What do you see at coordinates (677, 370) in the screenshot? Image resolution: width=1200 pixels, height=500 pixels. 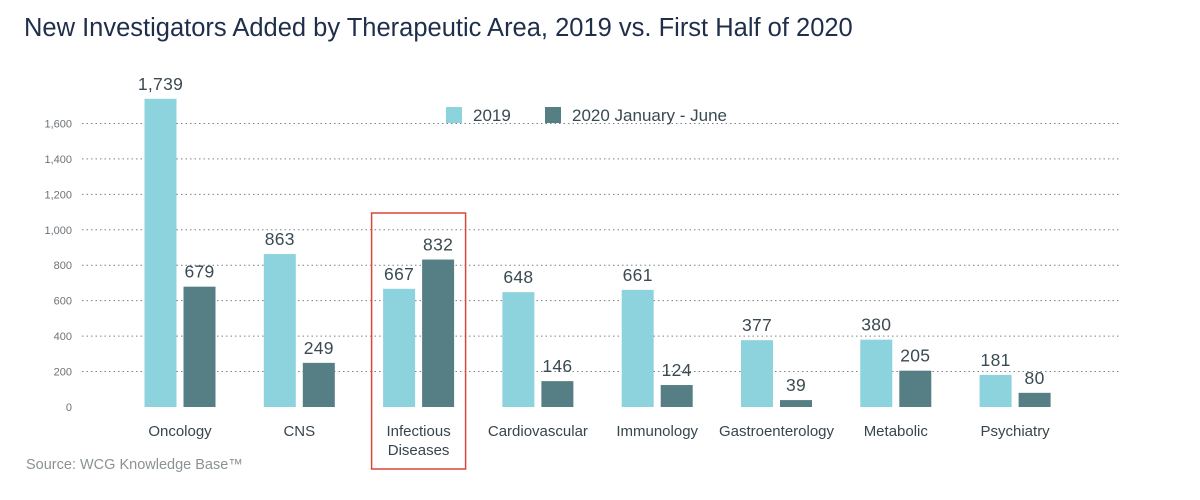 I see `bar-value-label: 124` at bounding box center [677, 370].